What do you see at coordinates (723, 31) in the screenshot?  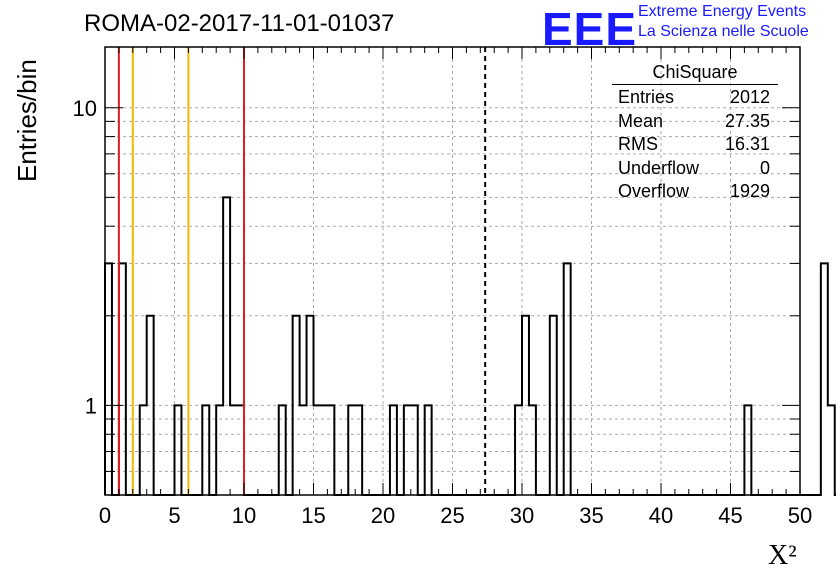 I see `logo-line-2: La Scienza nelle Scuole` at bounding box center [723, 31].